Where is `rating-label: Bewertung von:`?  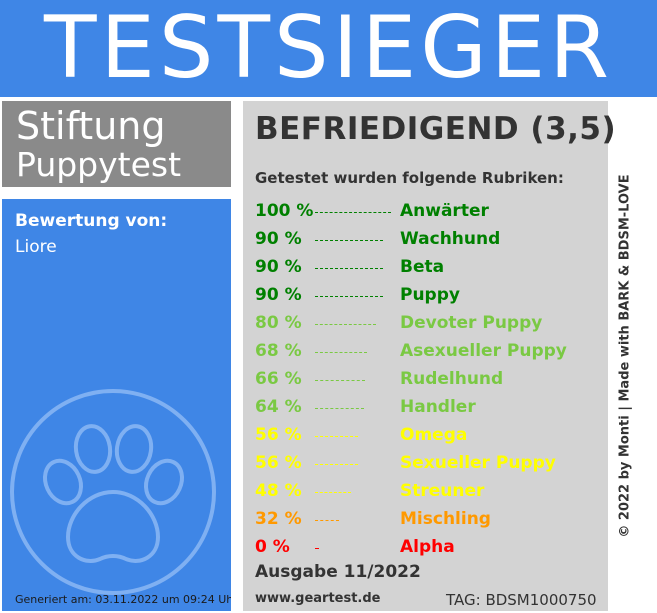 rating-label: Bewertung von: is located at coordinates (91, 221).